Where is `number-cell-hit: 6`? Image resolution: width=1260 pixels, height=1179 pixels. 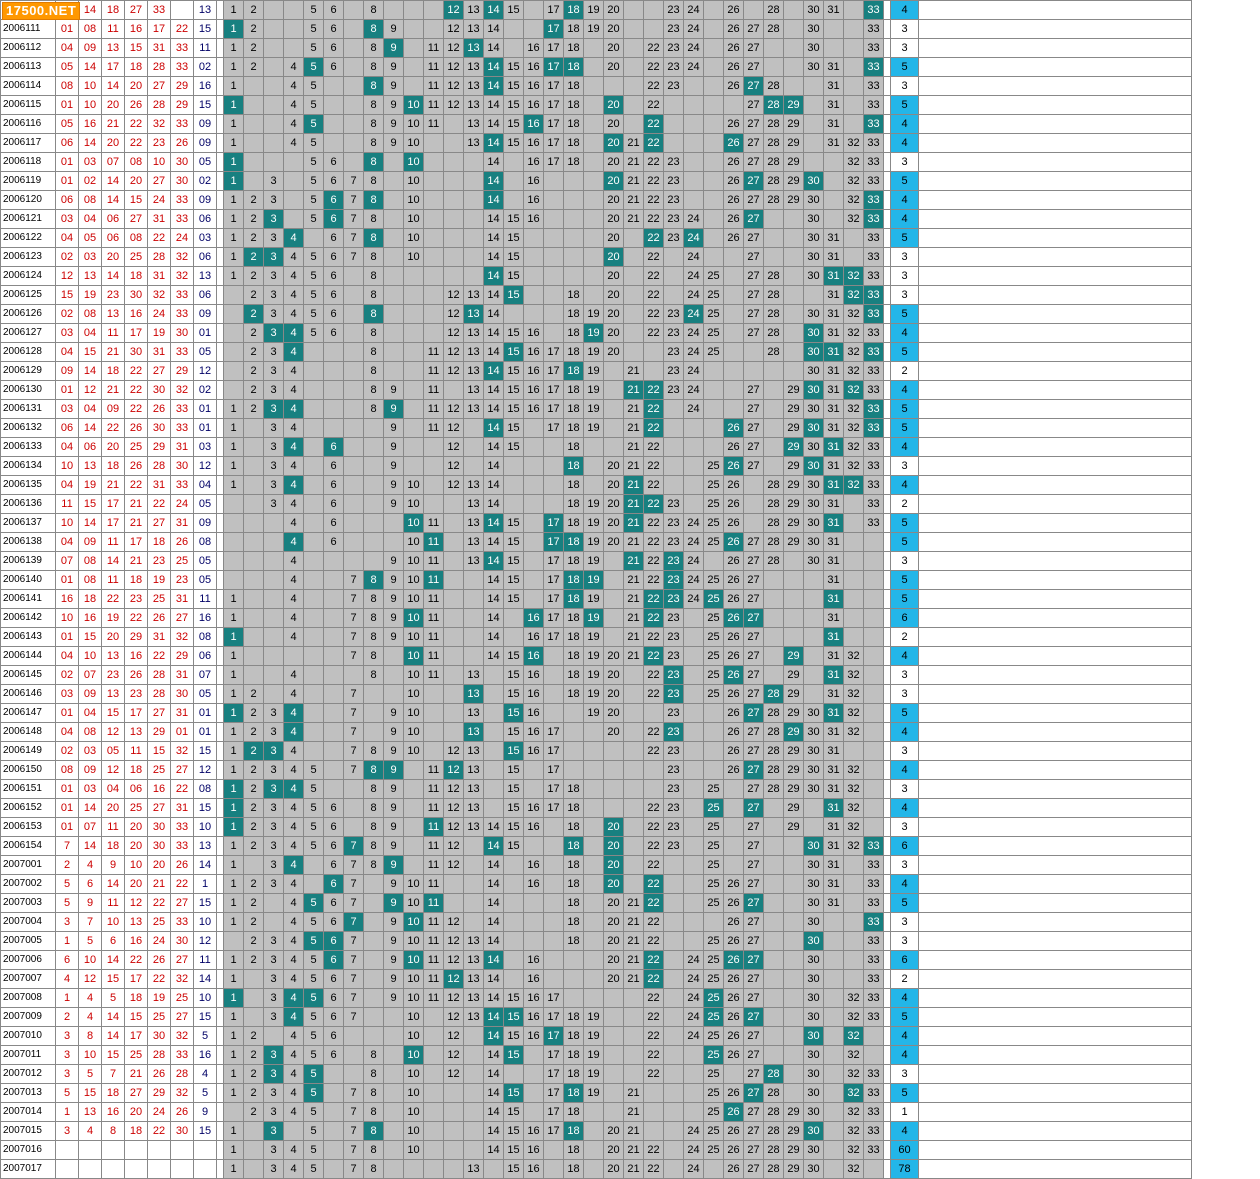
number-cell-hit: 6 is located at coordinates (333, 447).